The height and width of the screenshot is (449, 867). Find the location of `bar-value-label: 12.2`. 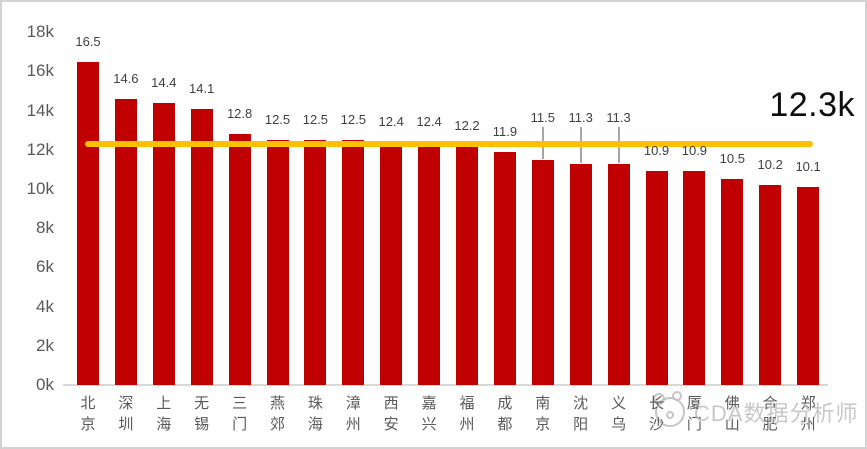

bar-value-label: 12.2 is located at coordinates (467, 125).